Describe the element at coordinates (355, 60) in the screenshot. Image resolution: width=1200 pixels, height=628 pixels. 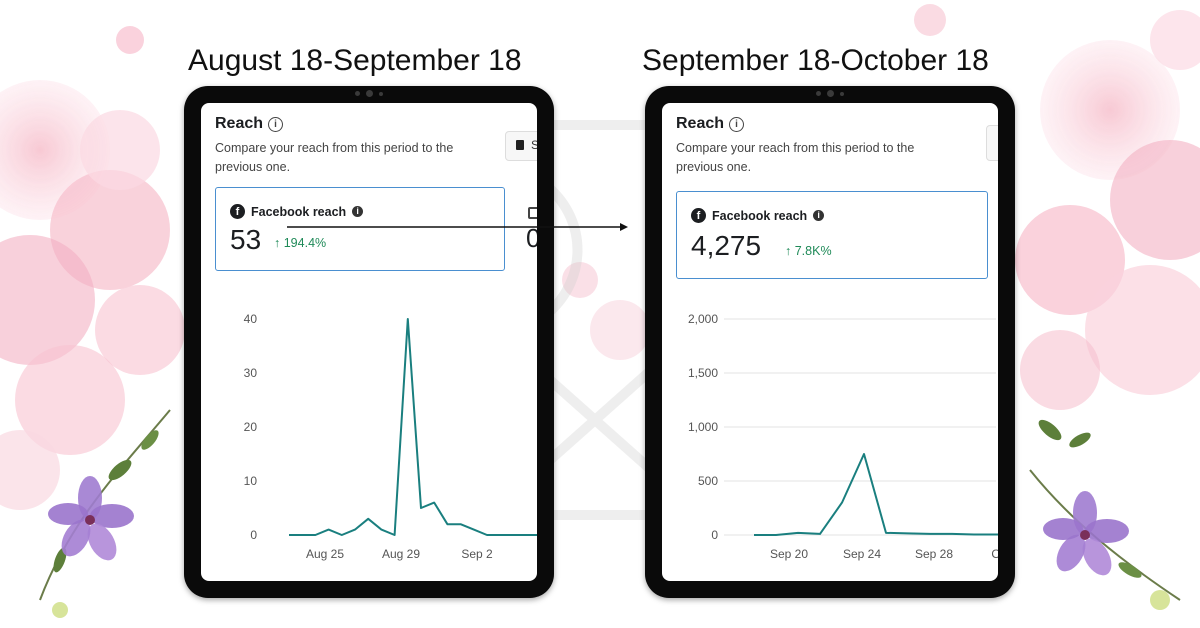
I see `left-period-heading: August 18-September 18` at that location.